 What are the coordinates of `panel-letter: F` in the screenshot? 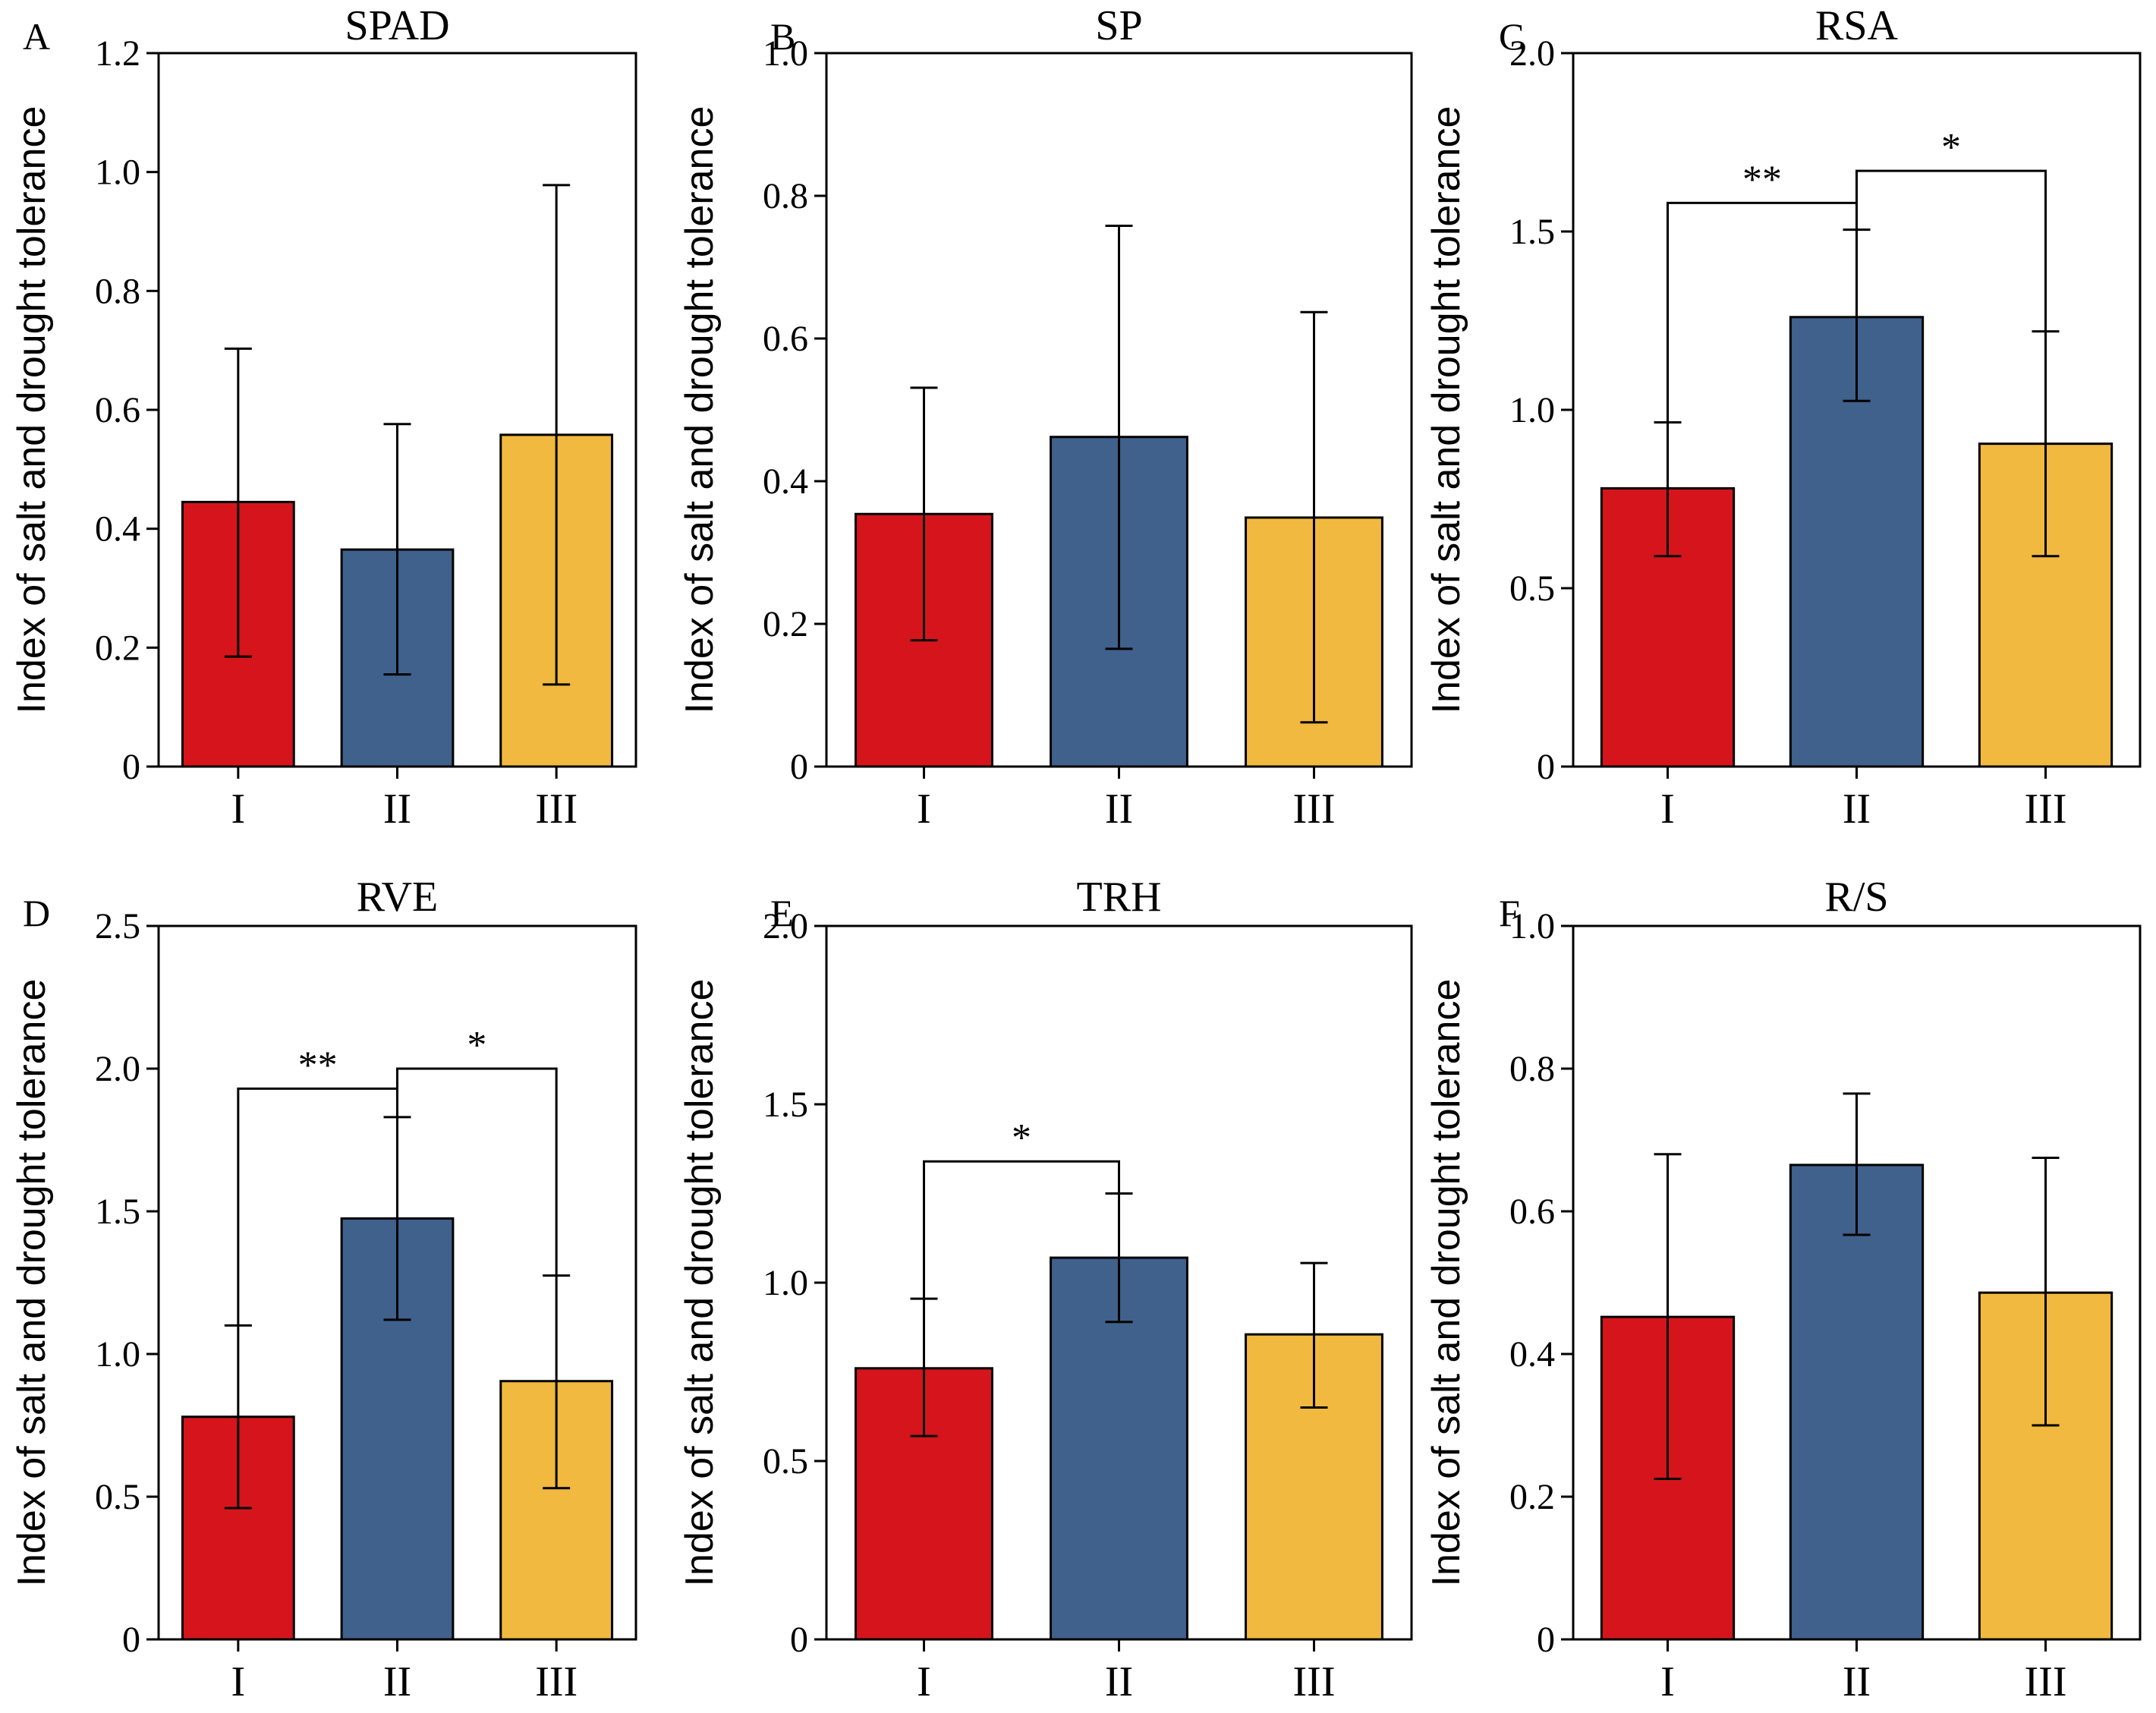 It's located at (1509, 913).